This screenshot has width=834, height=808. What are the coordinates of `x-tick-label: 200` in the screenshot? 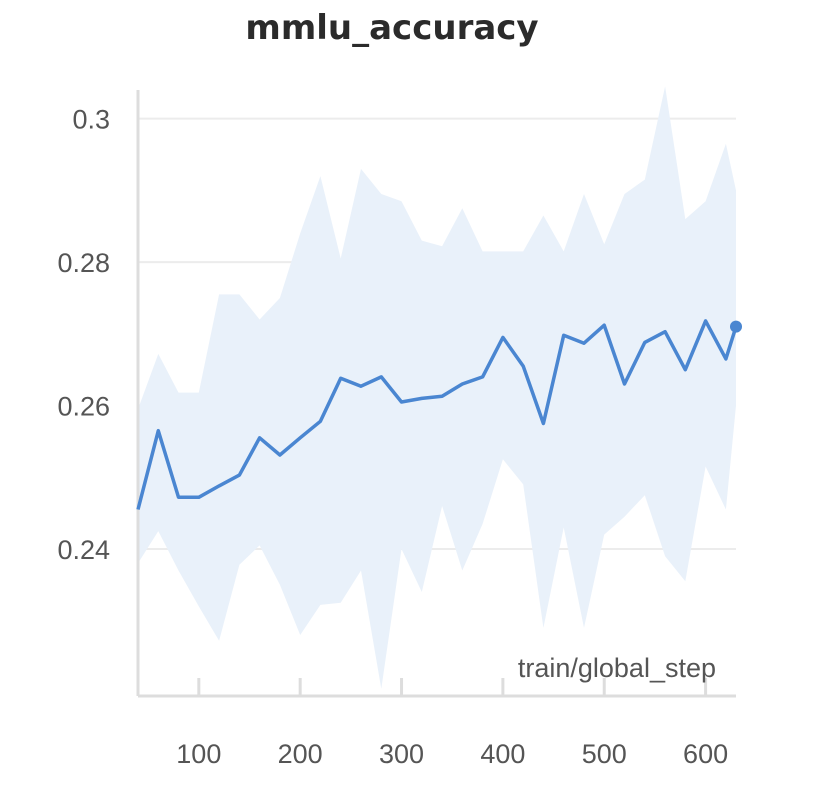 It's located at (300, 754).